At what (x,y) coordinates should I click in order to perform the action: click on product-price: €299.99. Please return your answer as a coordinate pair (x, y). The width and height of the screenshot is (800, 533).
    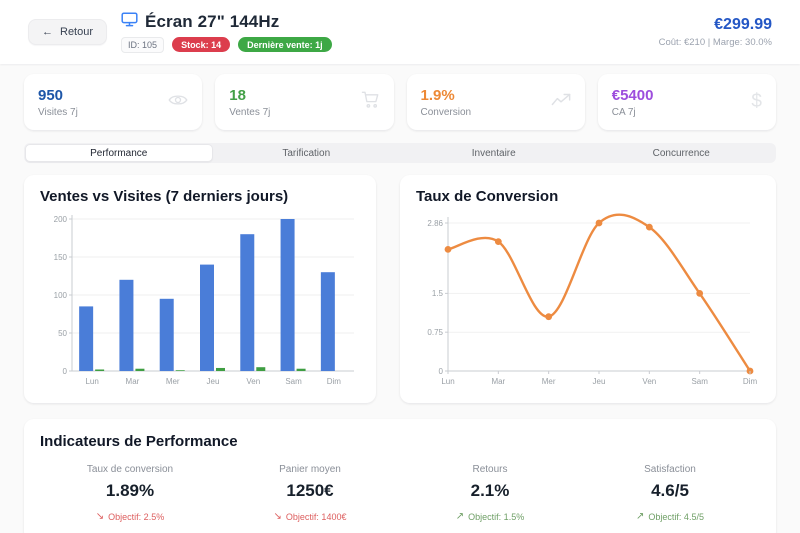
    Looking at the image, I should click on (743, 24).